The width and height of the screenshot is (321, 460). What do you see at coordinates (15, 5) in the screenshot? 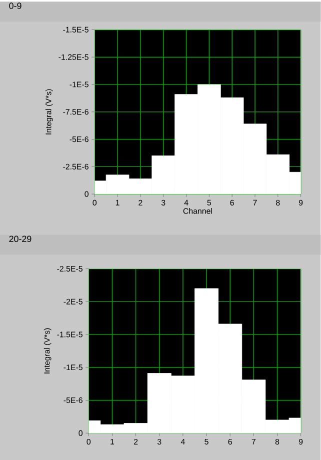
I see `text: 0-9` at bounding box center [15, 5].